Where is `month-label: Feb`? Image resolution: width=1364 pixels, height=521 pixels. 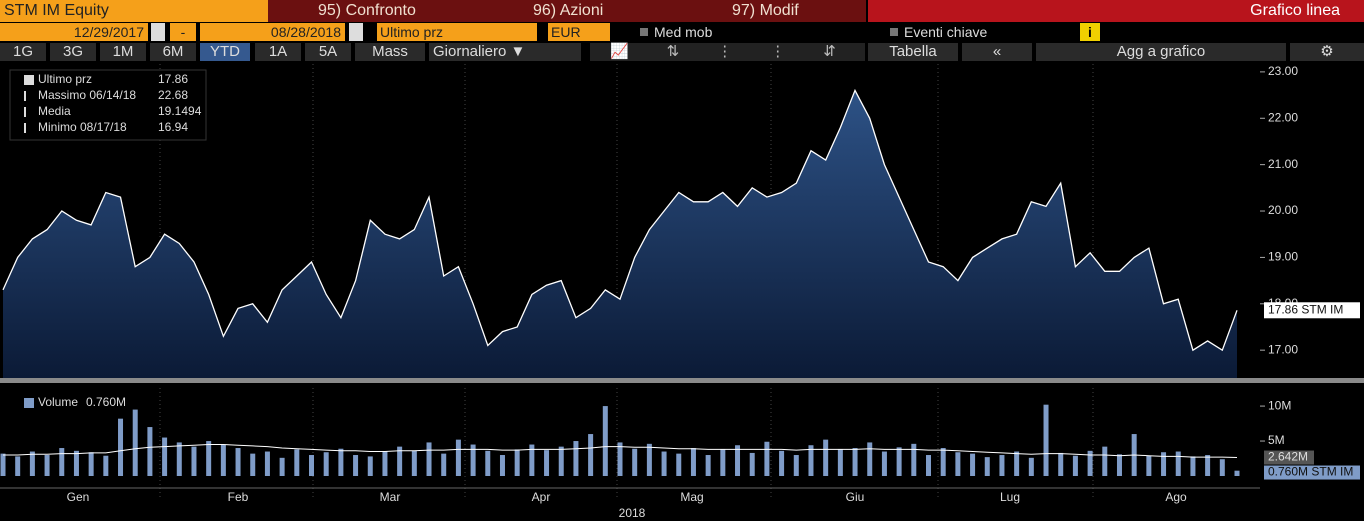
month-label: Feb is located at coordinates (238, 497).